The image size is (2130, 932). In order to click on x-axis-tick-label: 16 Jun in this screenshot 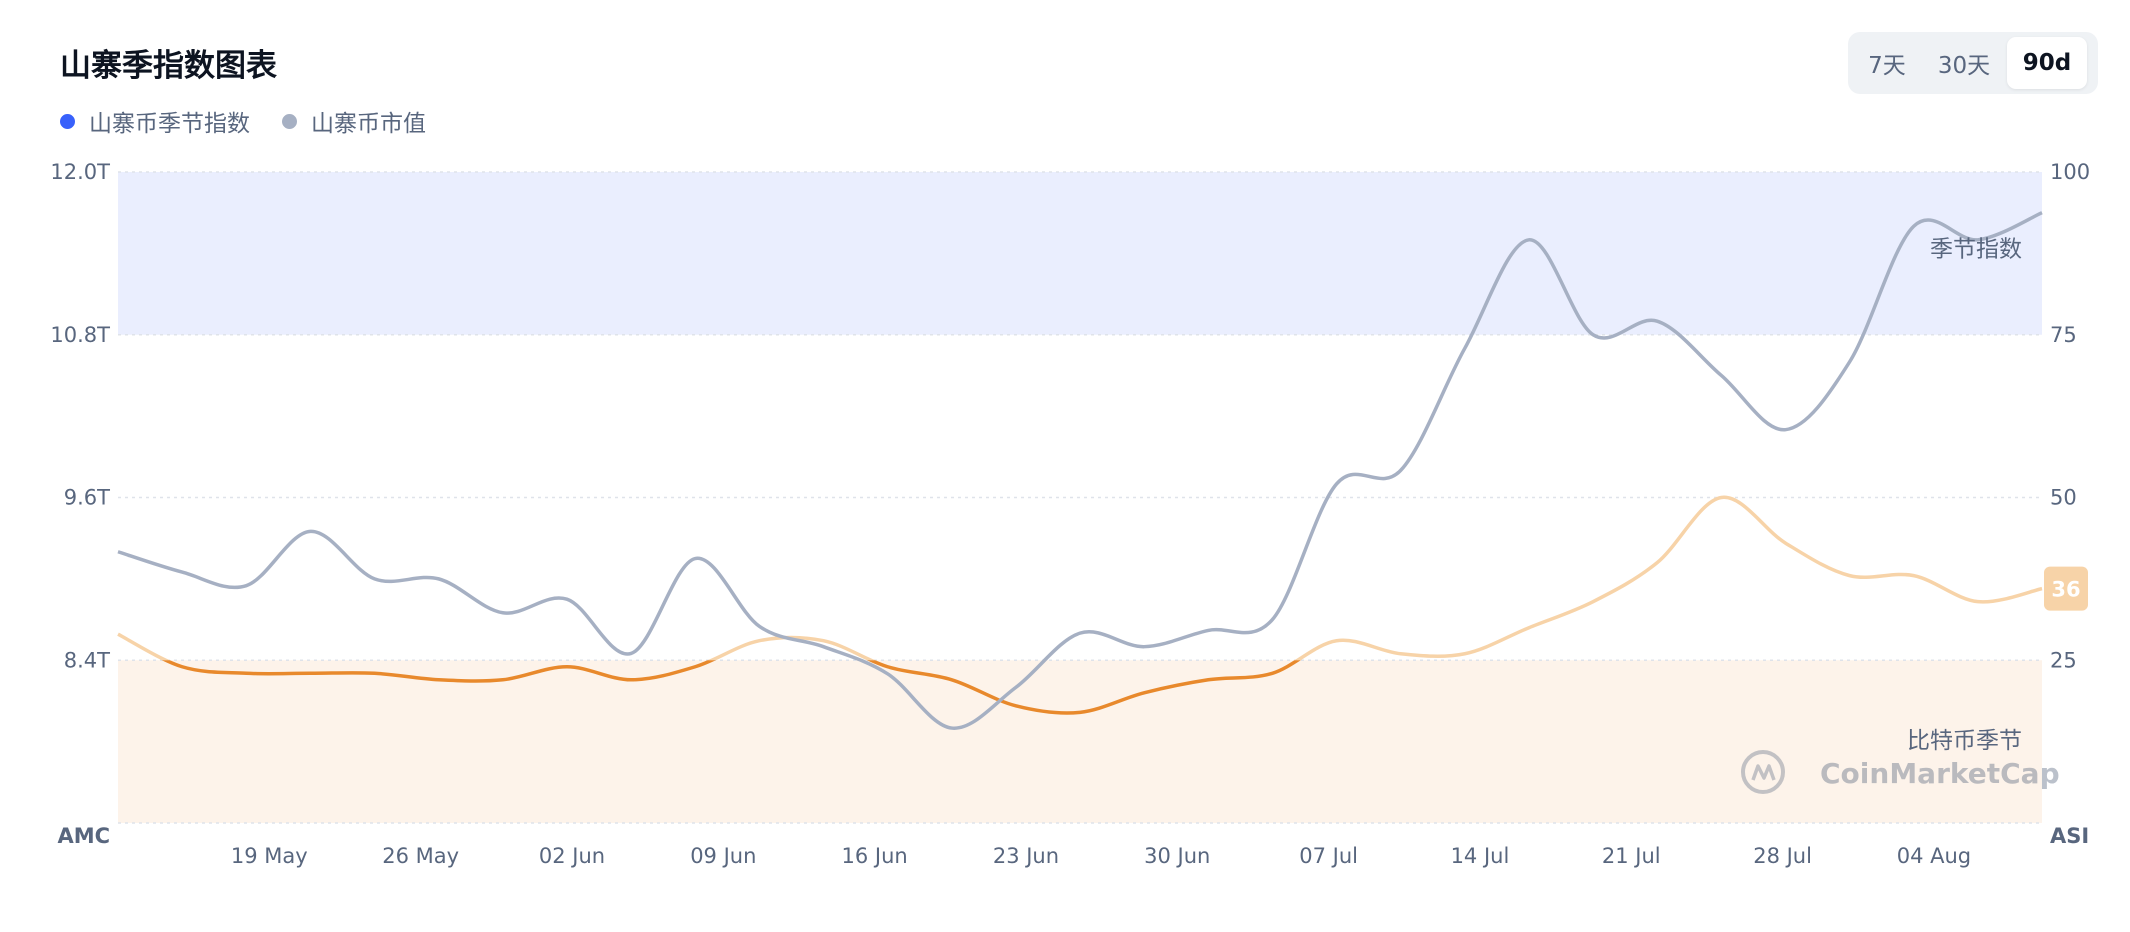, I will do `click(875, 856)`.